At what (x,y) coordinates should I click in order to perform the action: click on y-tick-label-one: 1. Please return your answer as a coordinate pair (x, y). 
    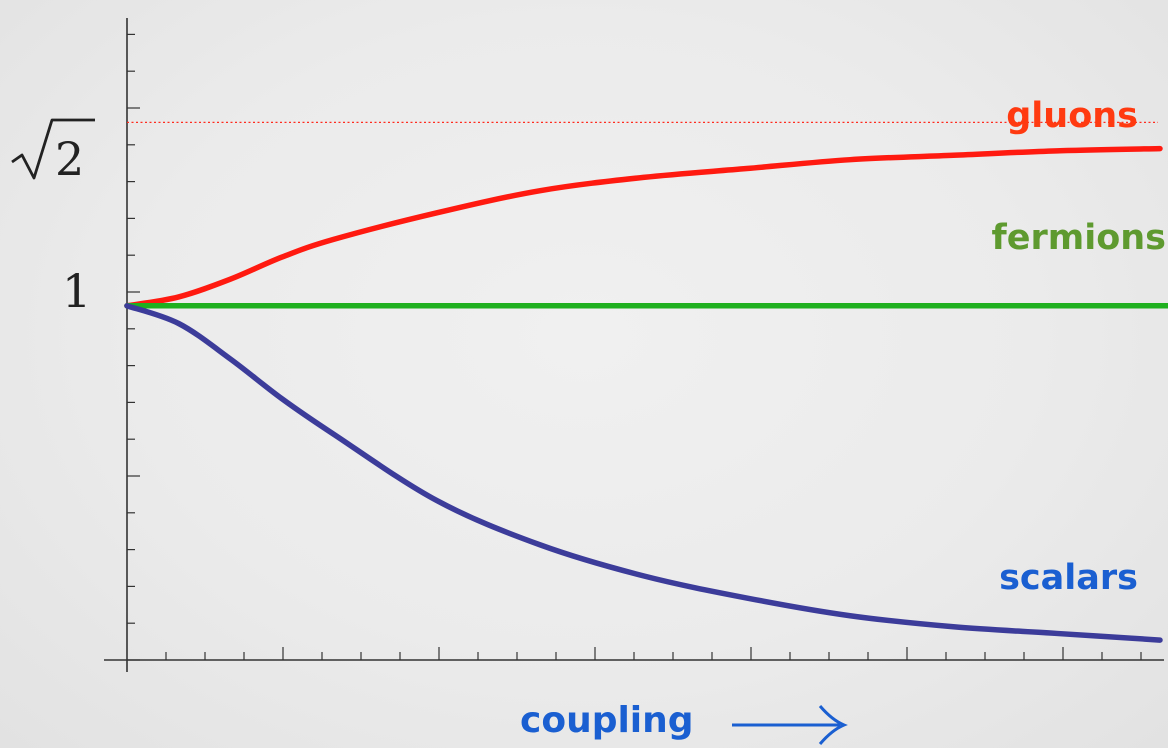
    Looking at the image, I should click on (76, 291).